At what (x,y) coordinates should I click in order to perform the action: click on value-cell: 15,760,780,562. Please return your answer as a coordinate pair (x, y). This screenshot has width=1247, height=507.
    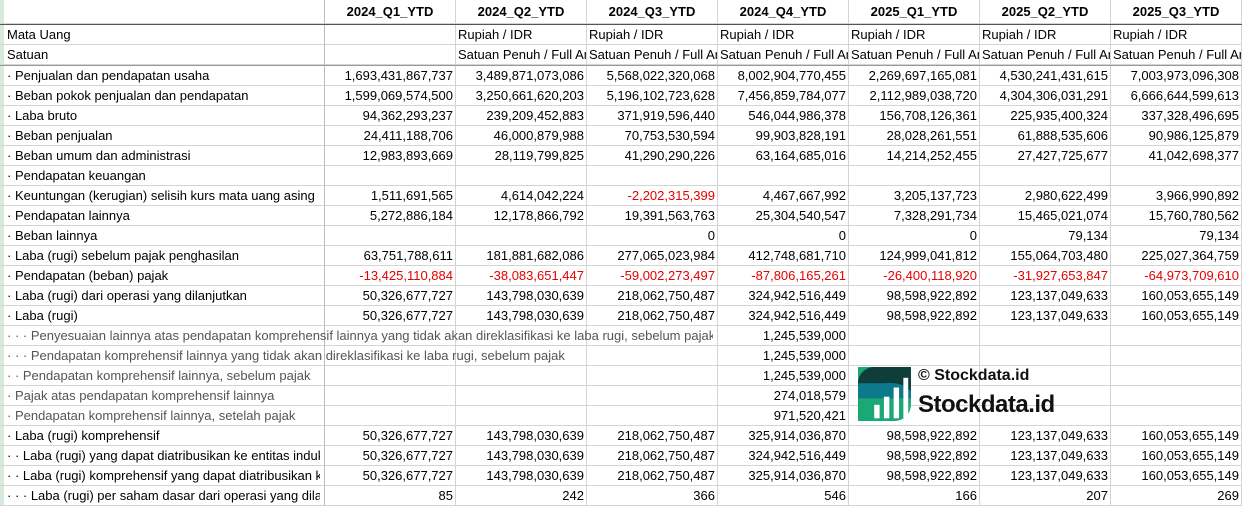
    Looking at the image, I should click on (1176, 216).